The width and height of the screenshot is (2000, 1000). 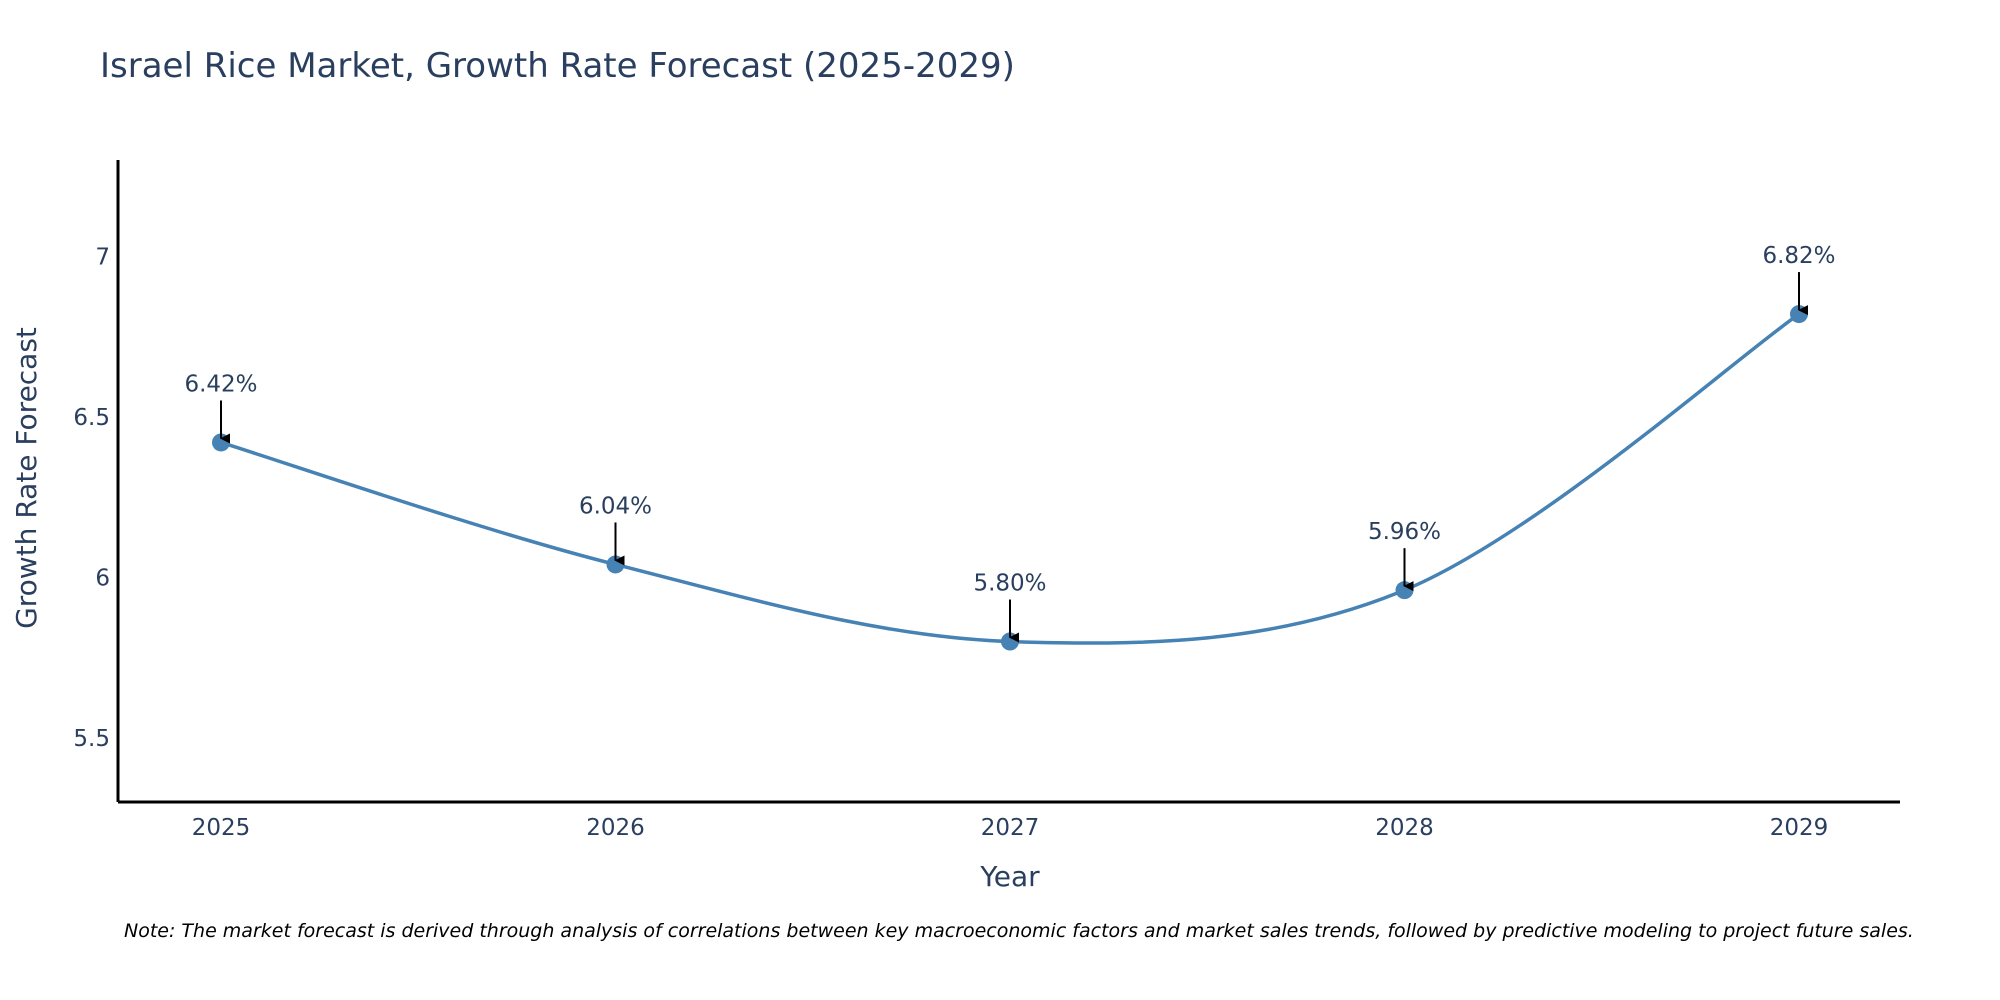 I want to click on x-axis-title: Year, so click(x=1009, y=876).